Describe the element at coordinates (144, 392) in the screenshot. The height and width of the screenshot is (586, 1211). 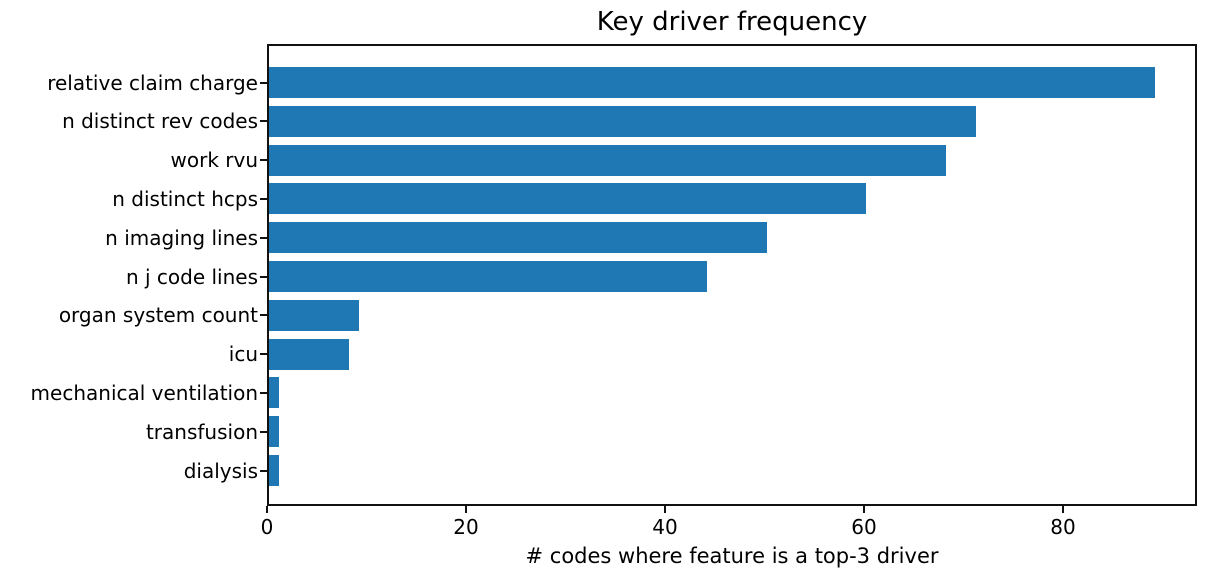
I see `y-category-label: mechanical ventilation` at that location.